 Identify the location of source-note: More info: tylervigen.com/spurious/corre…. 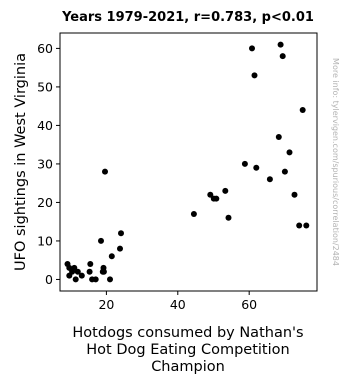
(335, 162).